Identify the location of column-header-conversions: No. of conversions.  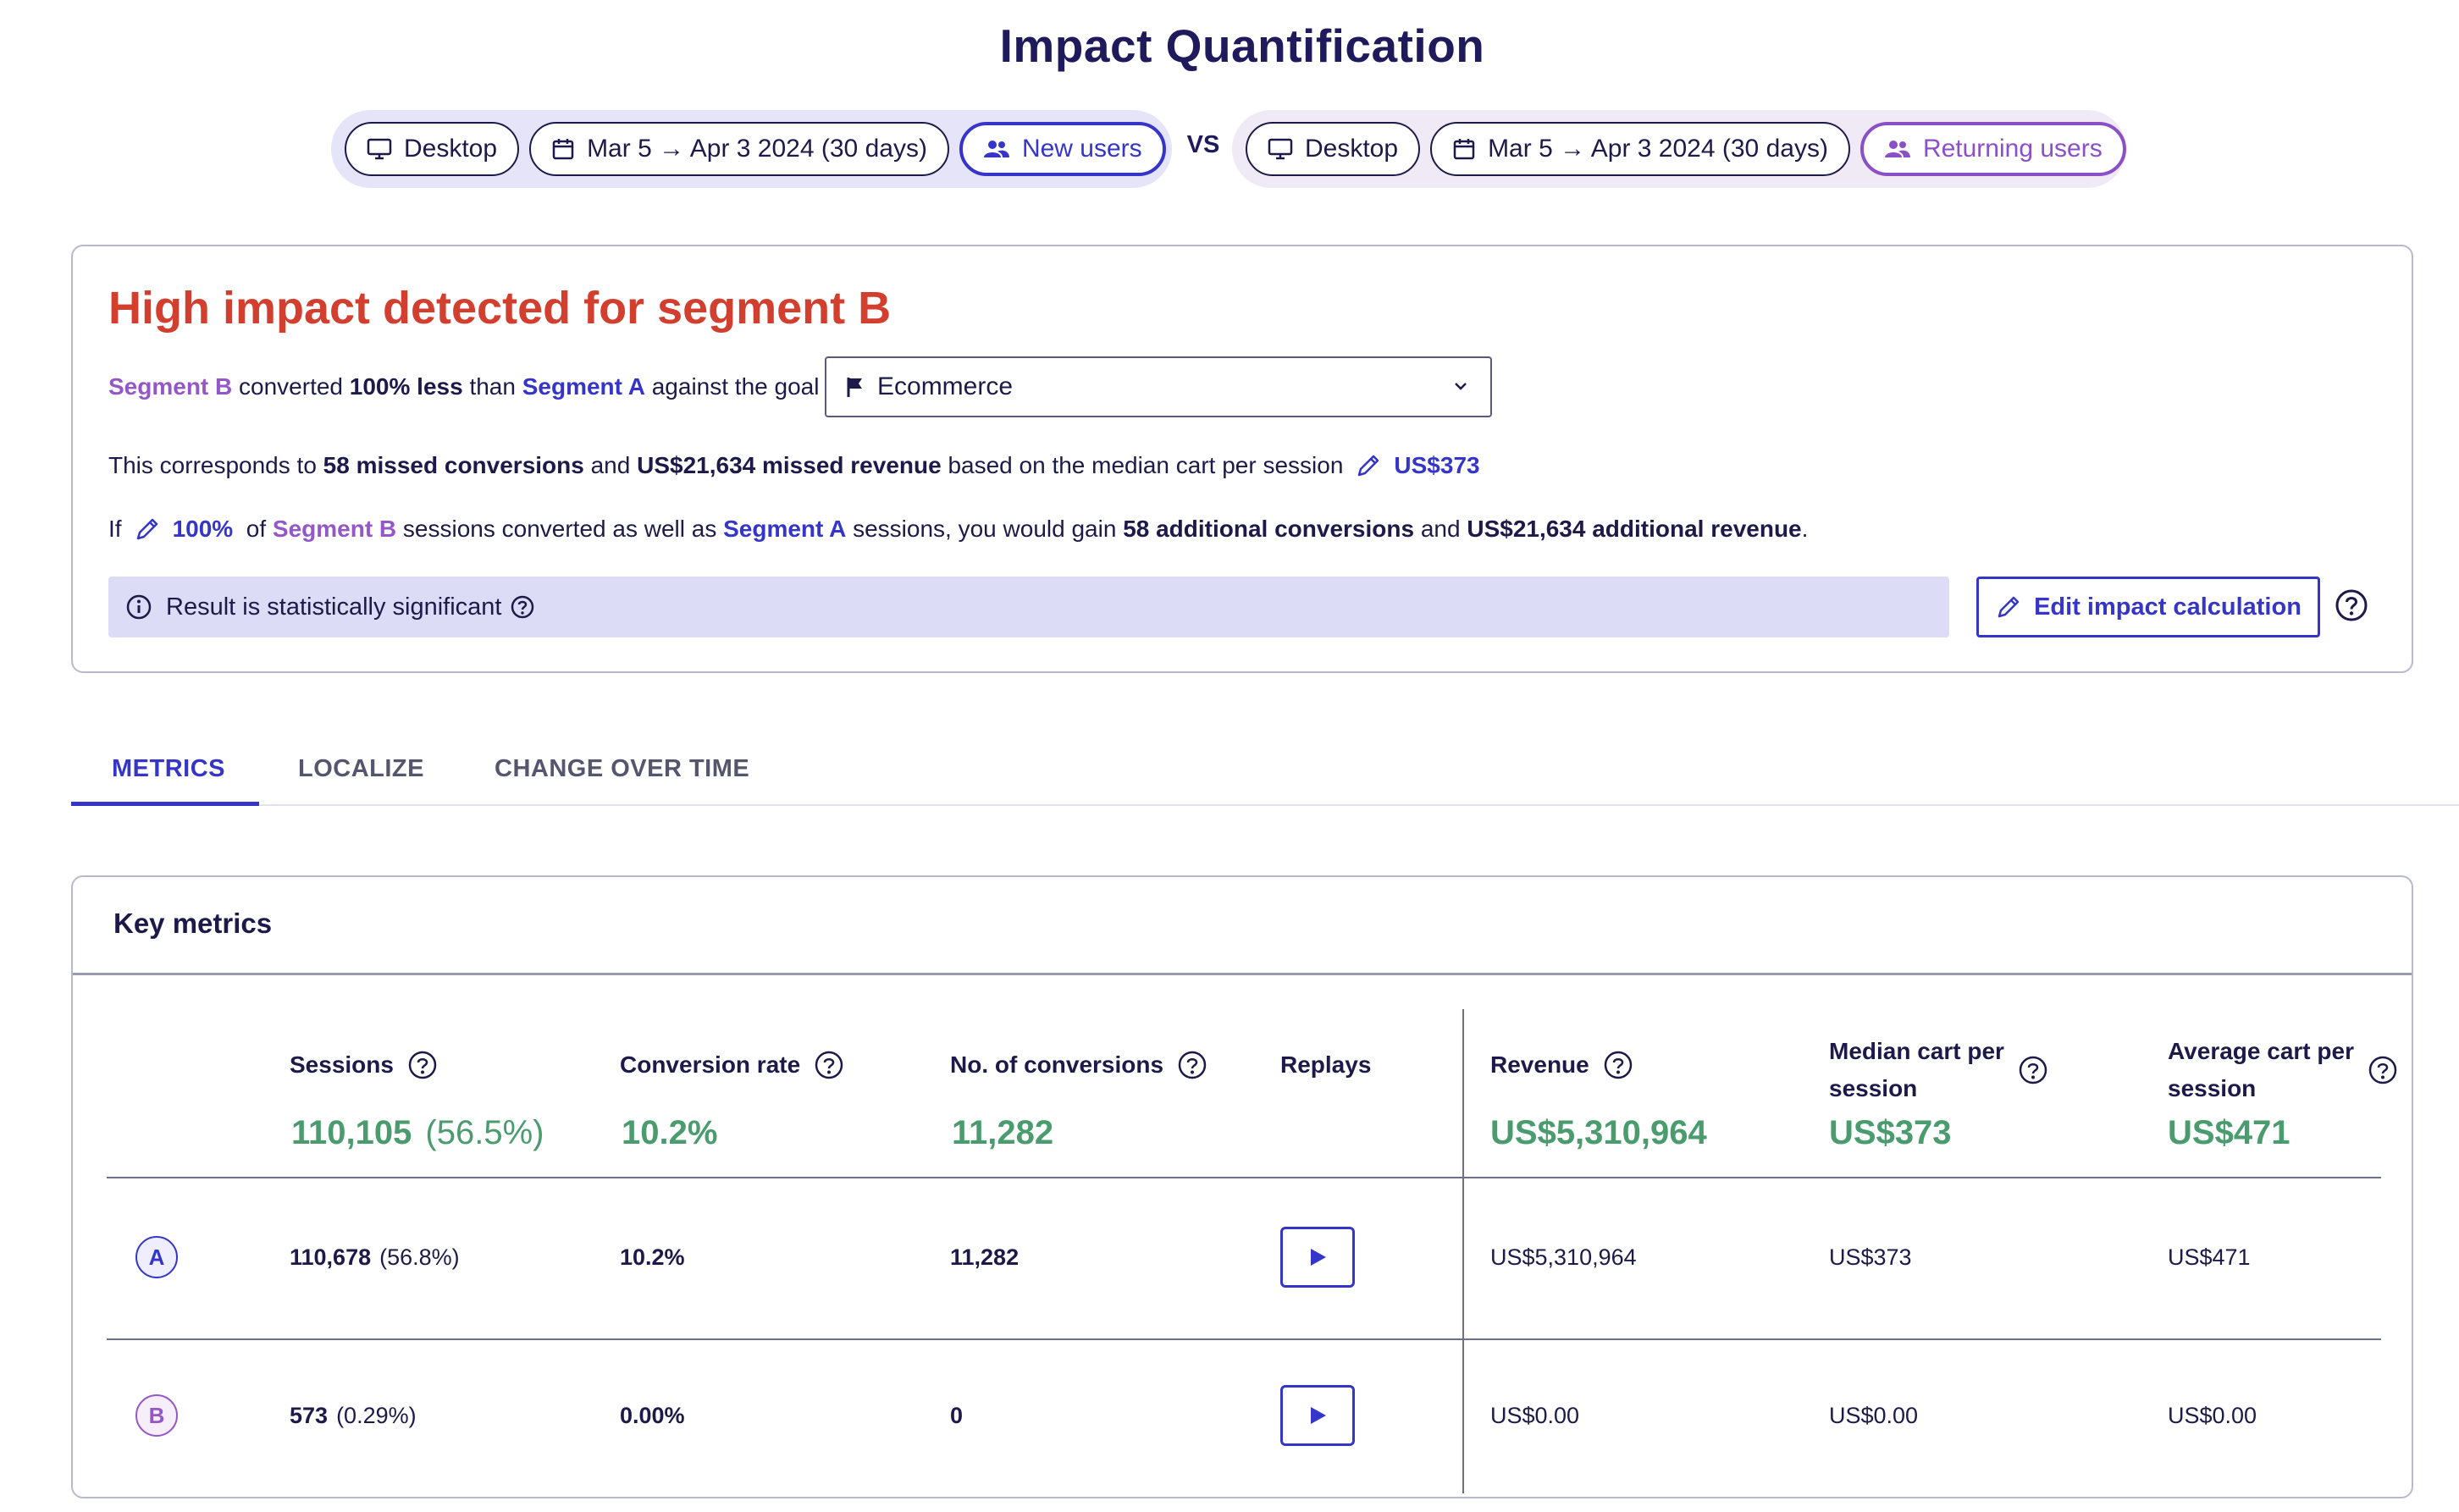
(1078, 1065).